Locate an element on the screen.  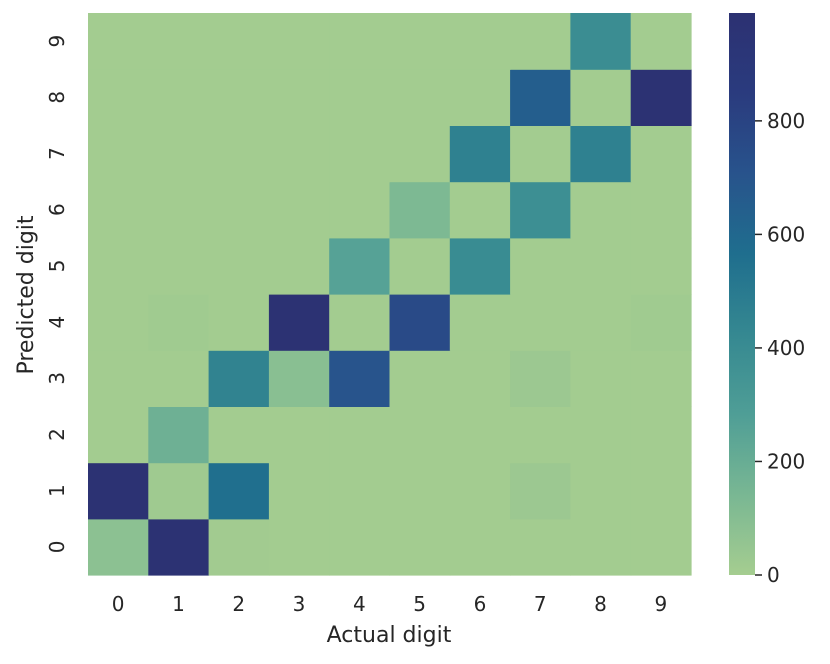
heatmap-cell-pred5-act2 is located at coordinates (239, 266).